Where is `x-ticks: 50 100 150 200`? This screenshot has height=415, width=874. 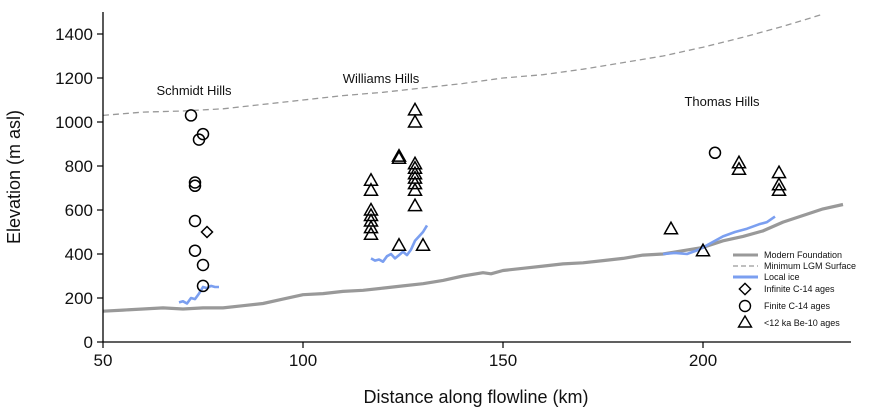
x-ticks: 50 100 150 200 is located at coordinates (405, 356).